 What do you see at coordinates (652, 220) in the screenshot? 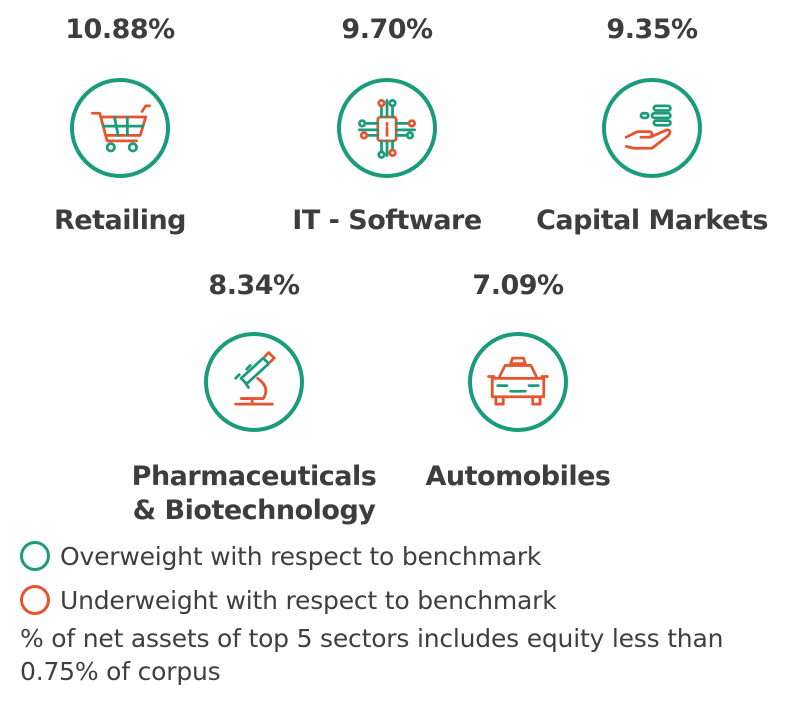
I see `sector-name: Capital Markets` at bounding box center [652, 220].